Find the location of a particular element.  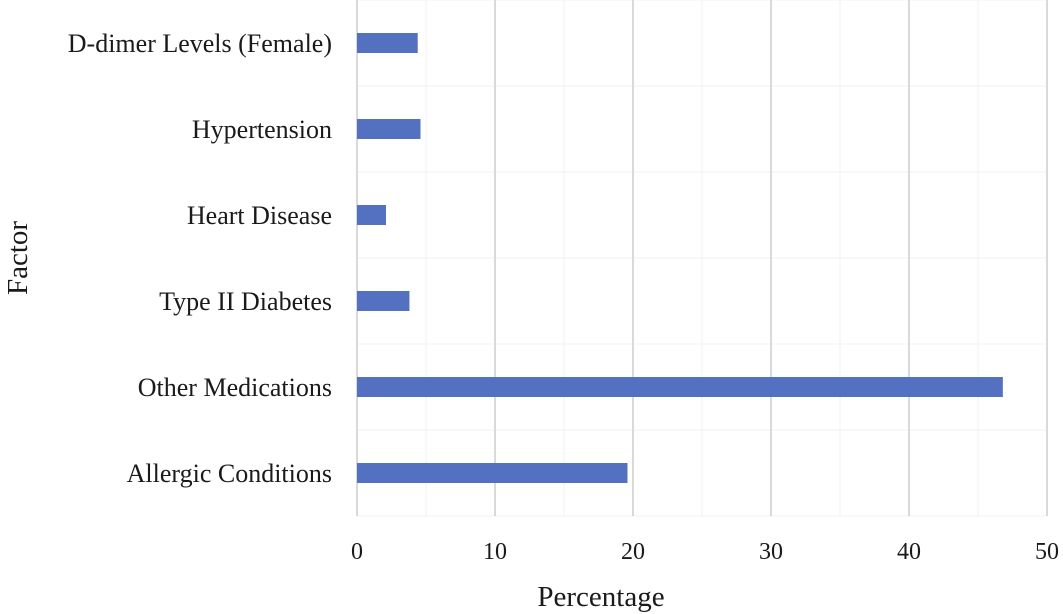

x-axis-ticks: 0 10 20 30 40 50 is located at coordinates (705, 552).